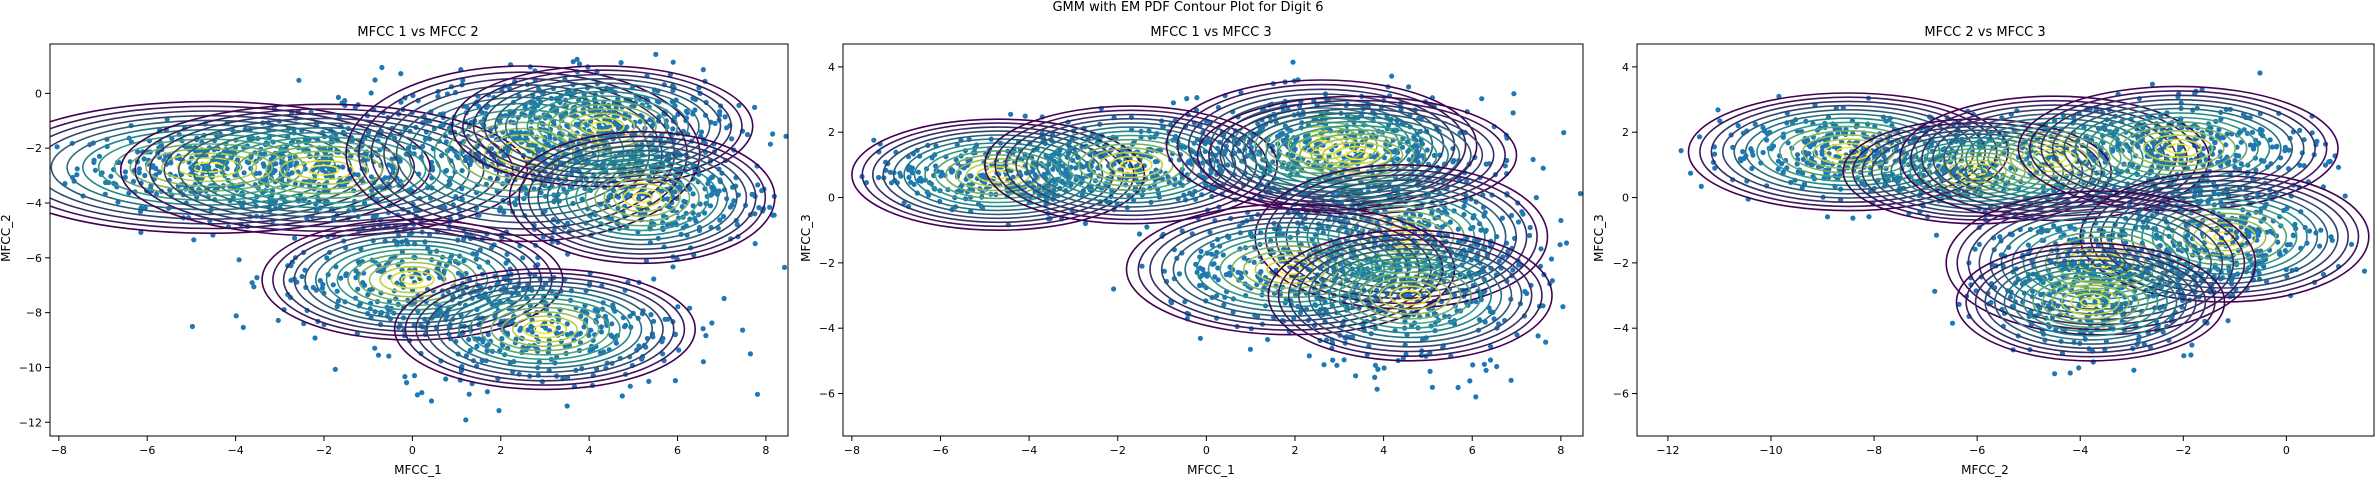 This screenshot has width=2376, height=478. I want to click on panel-1-ylabel: MFCC_2, so click(6, 238).